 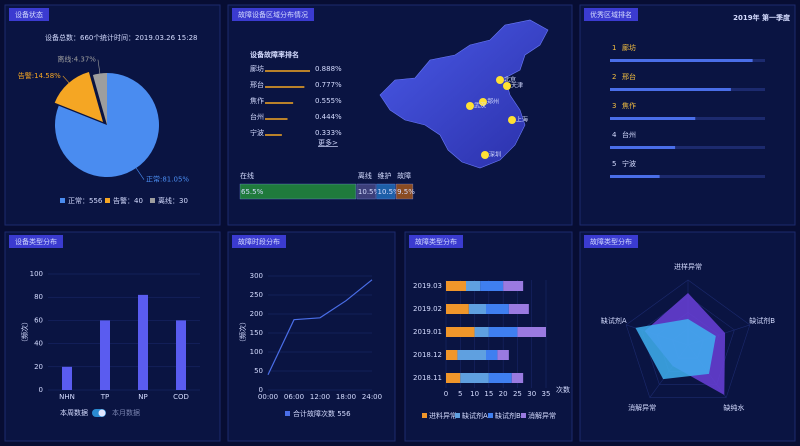 What do you see at coordinates (495, 155) in the screenshot?
I see `city-label: 深圳` at bounding box center [495, 155].